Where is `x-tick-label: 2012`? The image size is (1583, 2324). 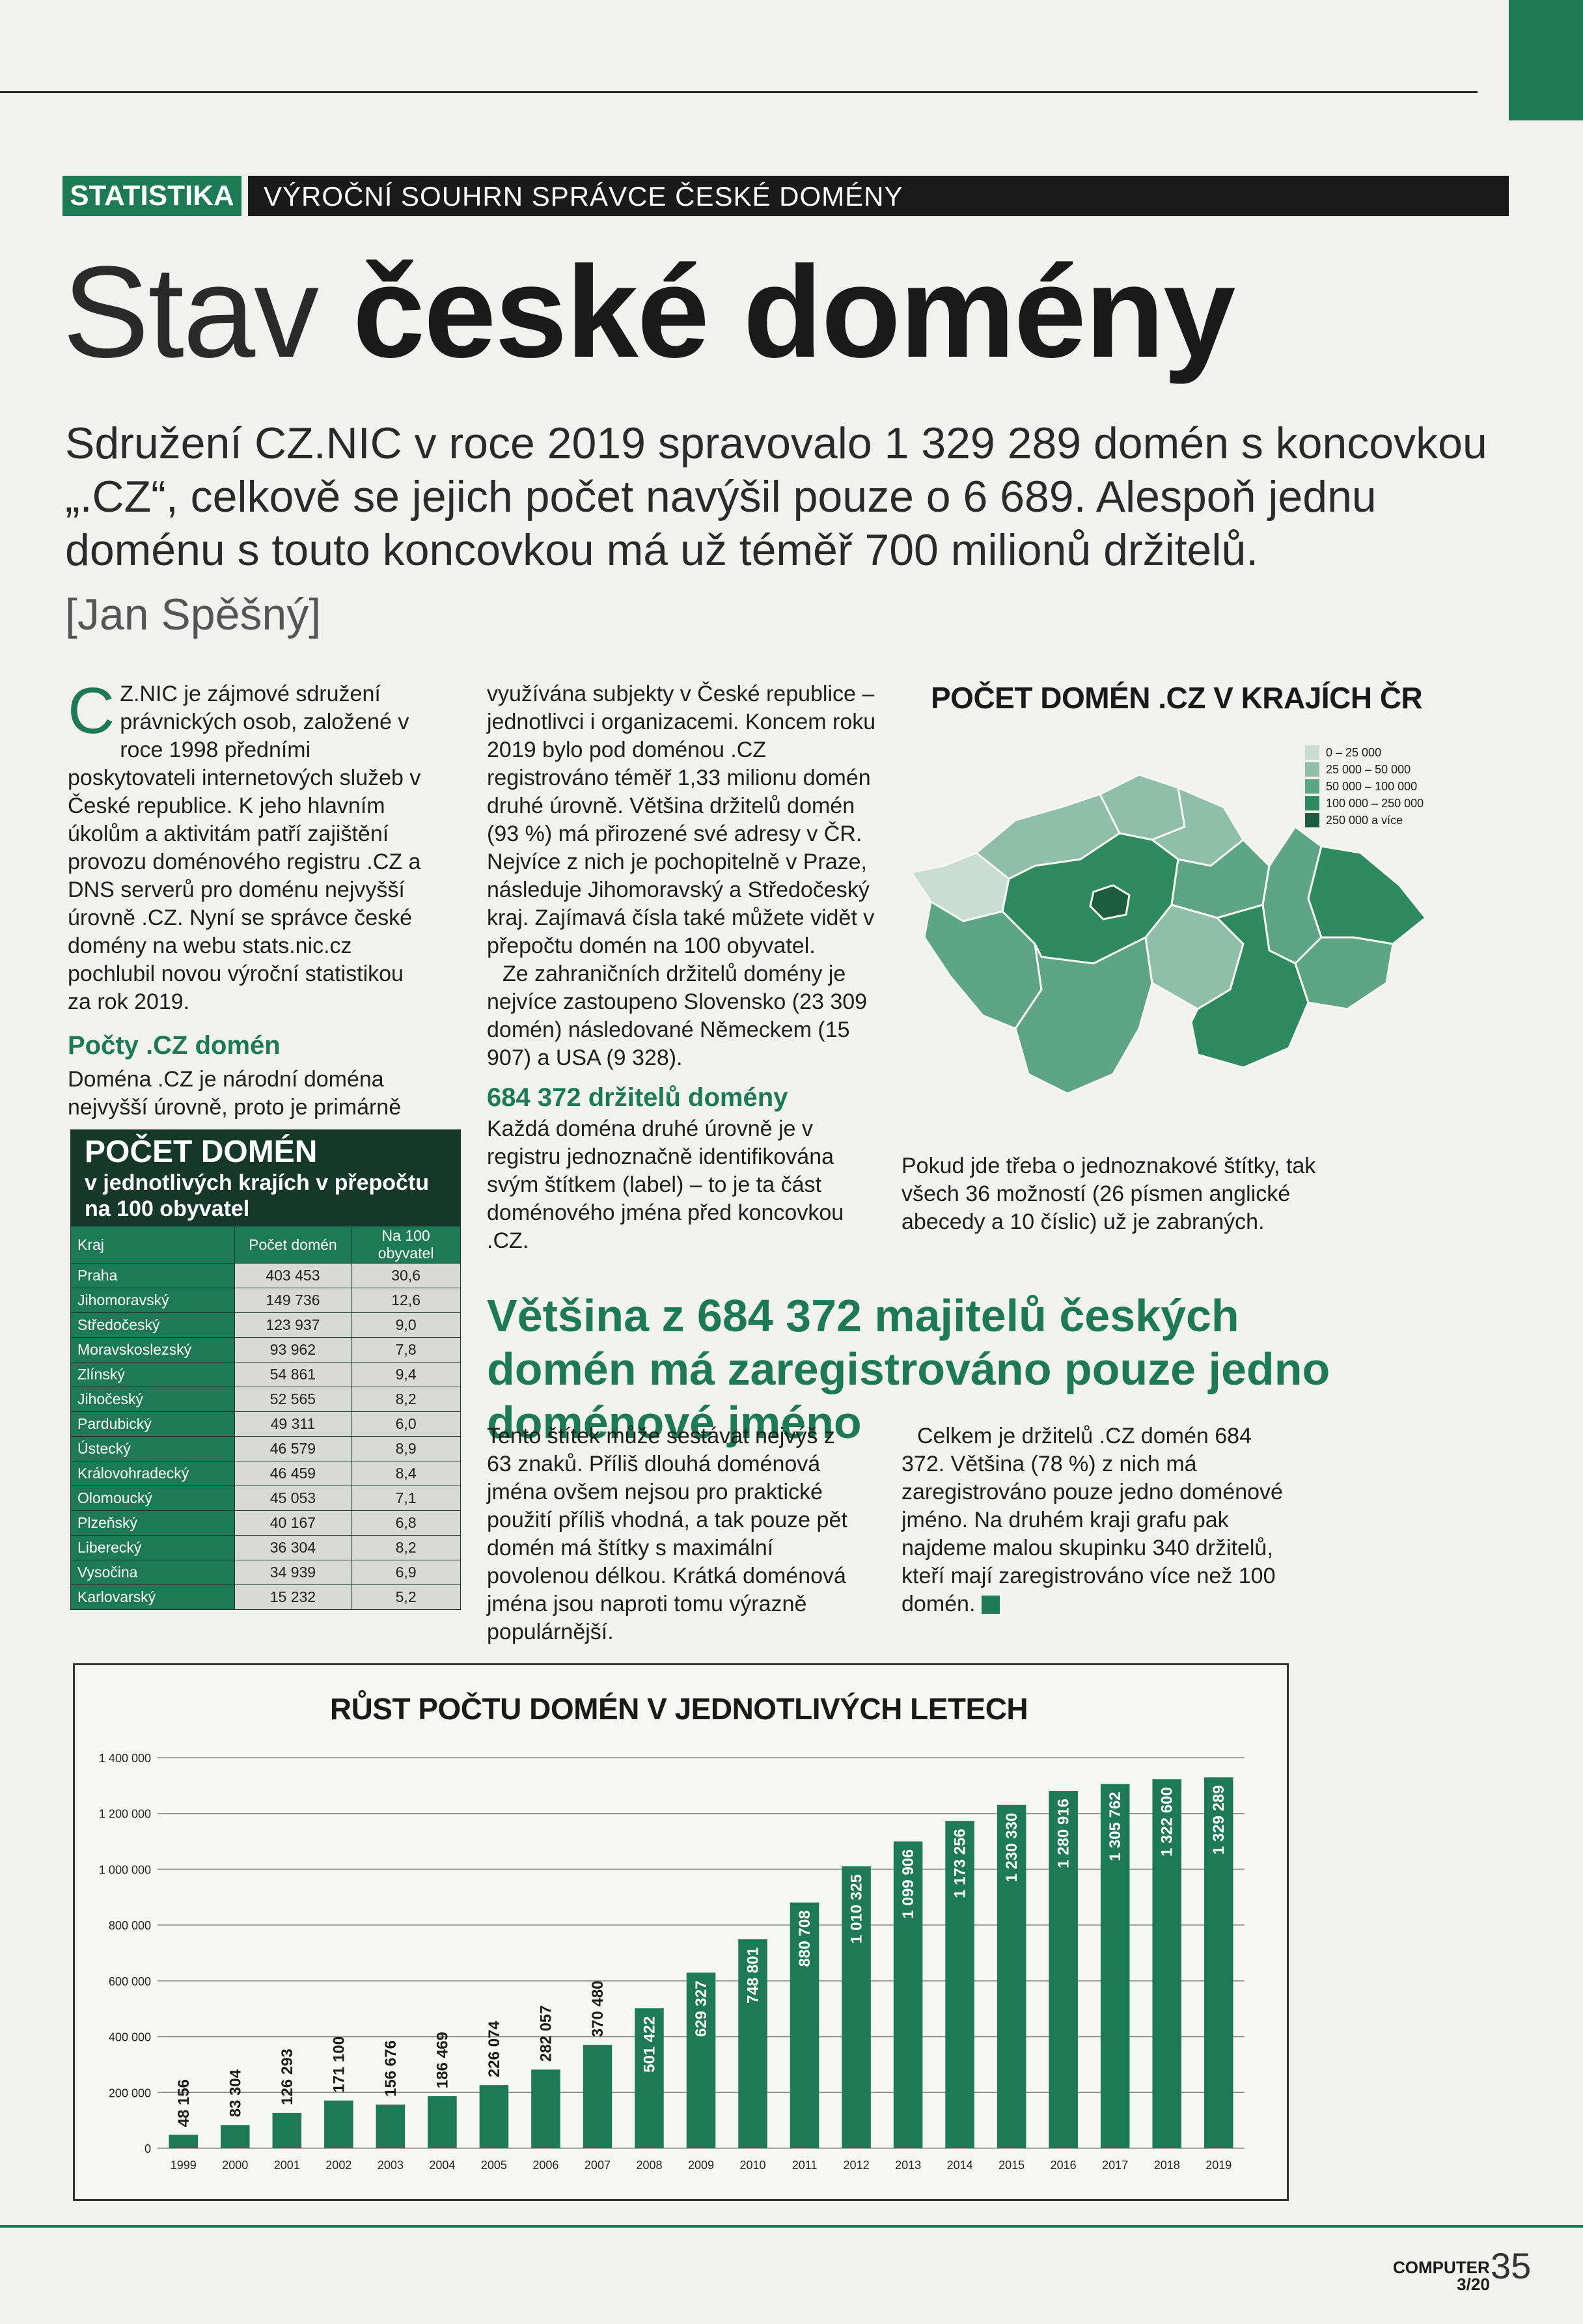 x-tick-label: 2012 is located at coordinates (857, 2165).